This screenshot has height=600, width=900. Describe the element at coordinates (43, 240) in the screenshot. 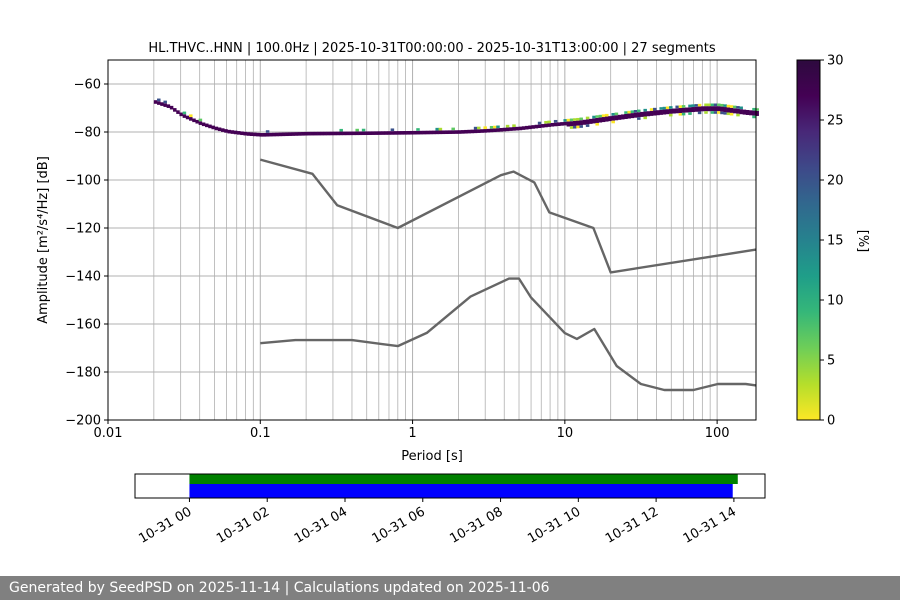

I see `y-axis-label: Amplitude [m²/s⁴/Hz] [dB]` at that location.